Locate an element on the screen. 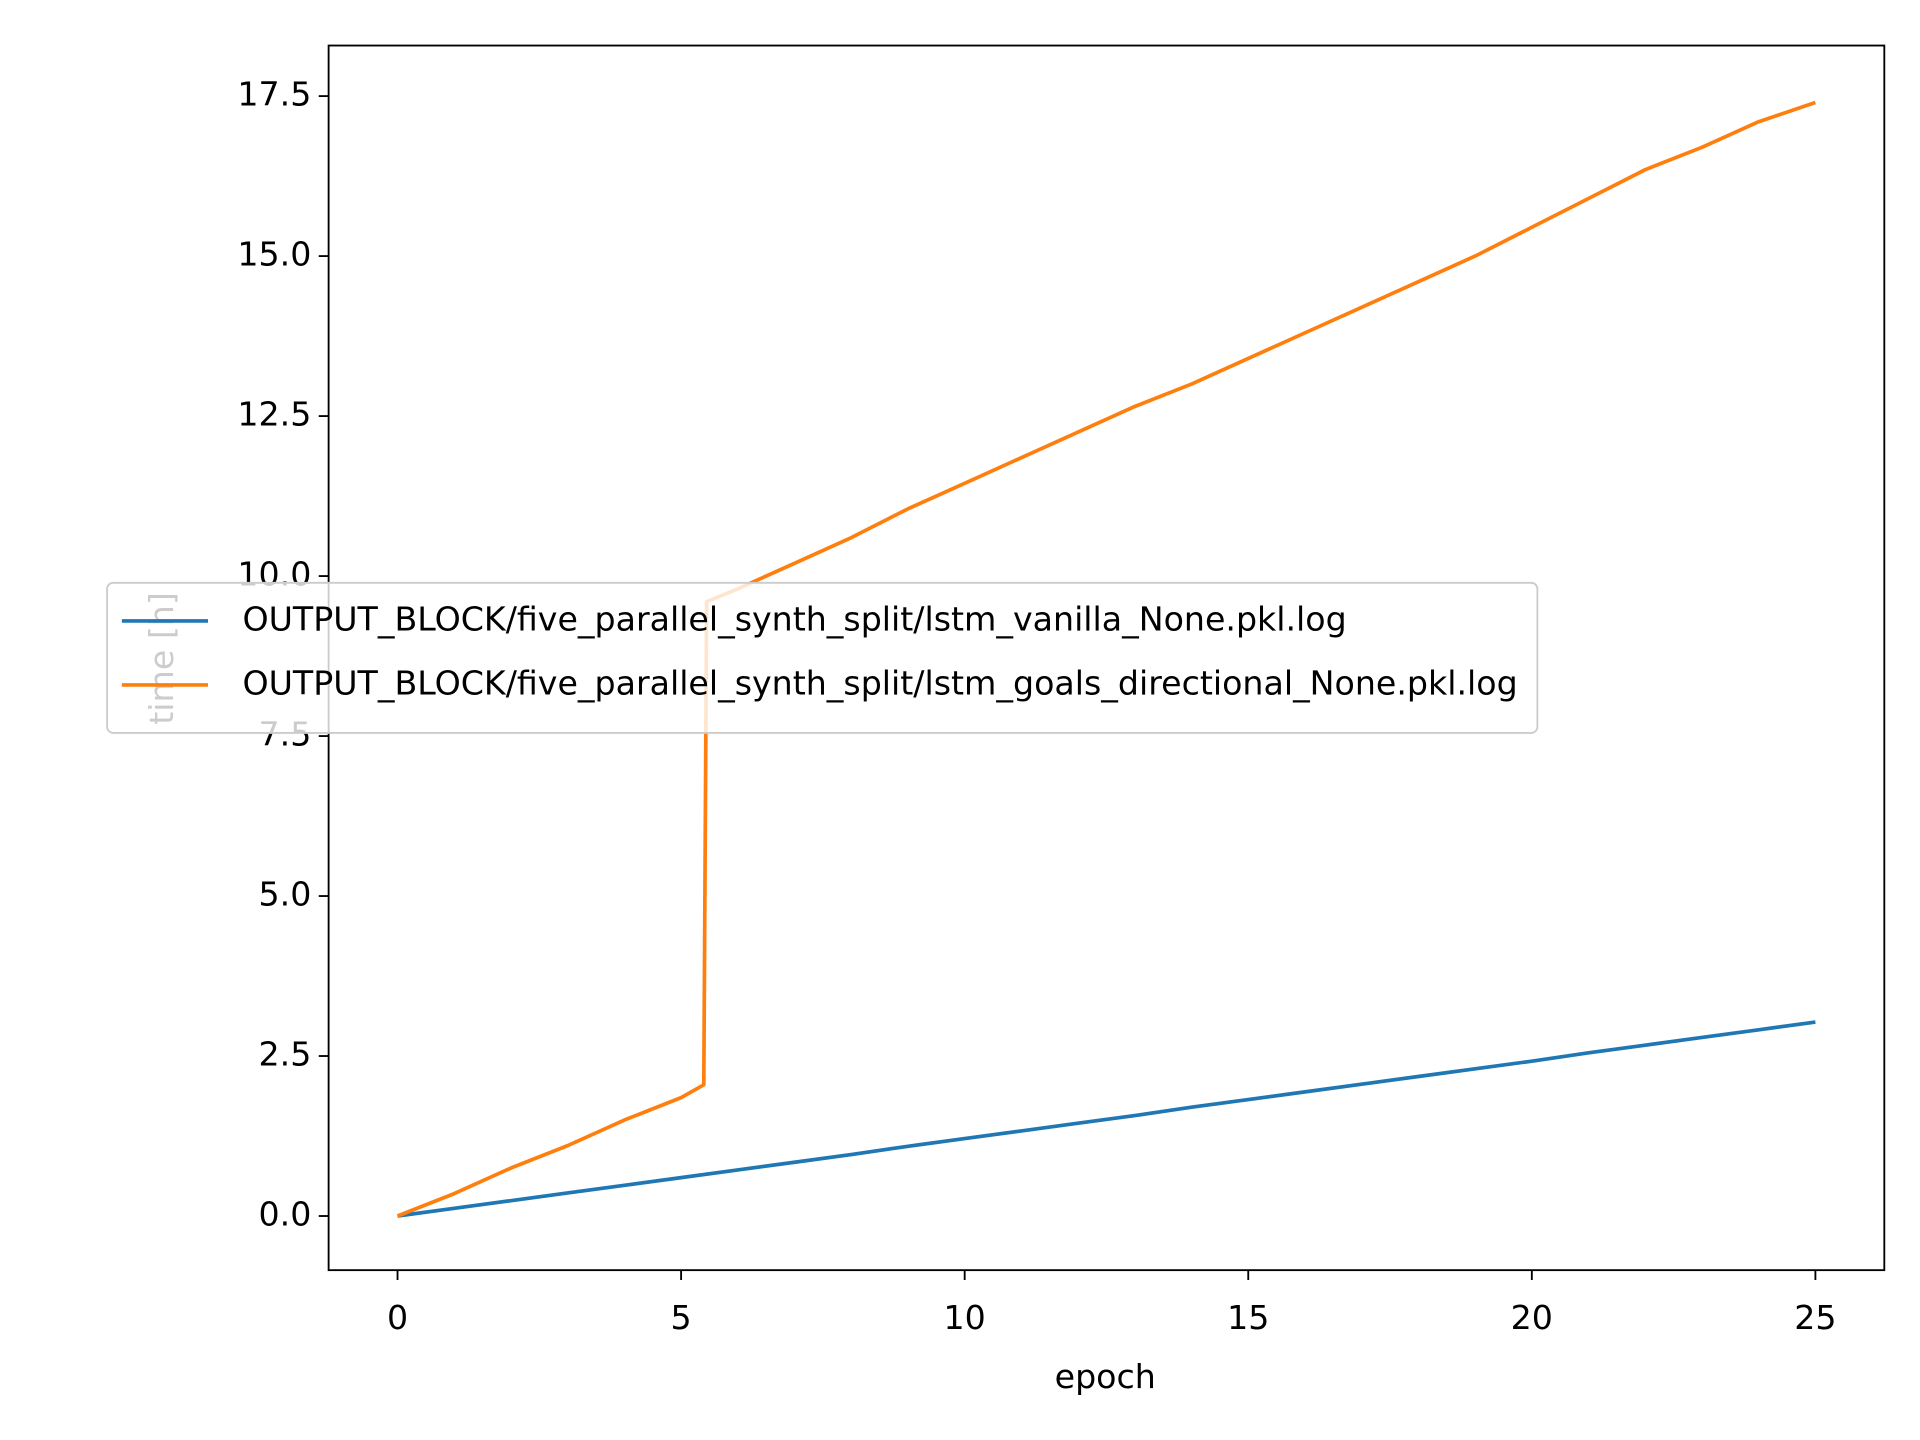 Image resolution: width=1920 pixels, height=1440 pixels. data-line is located at coordinates (1106, 1119).